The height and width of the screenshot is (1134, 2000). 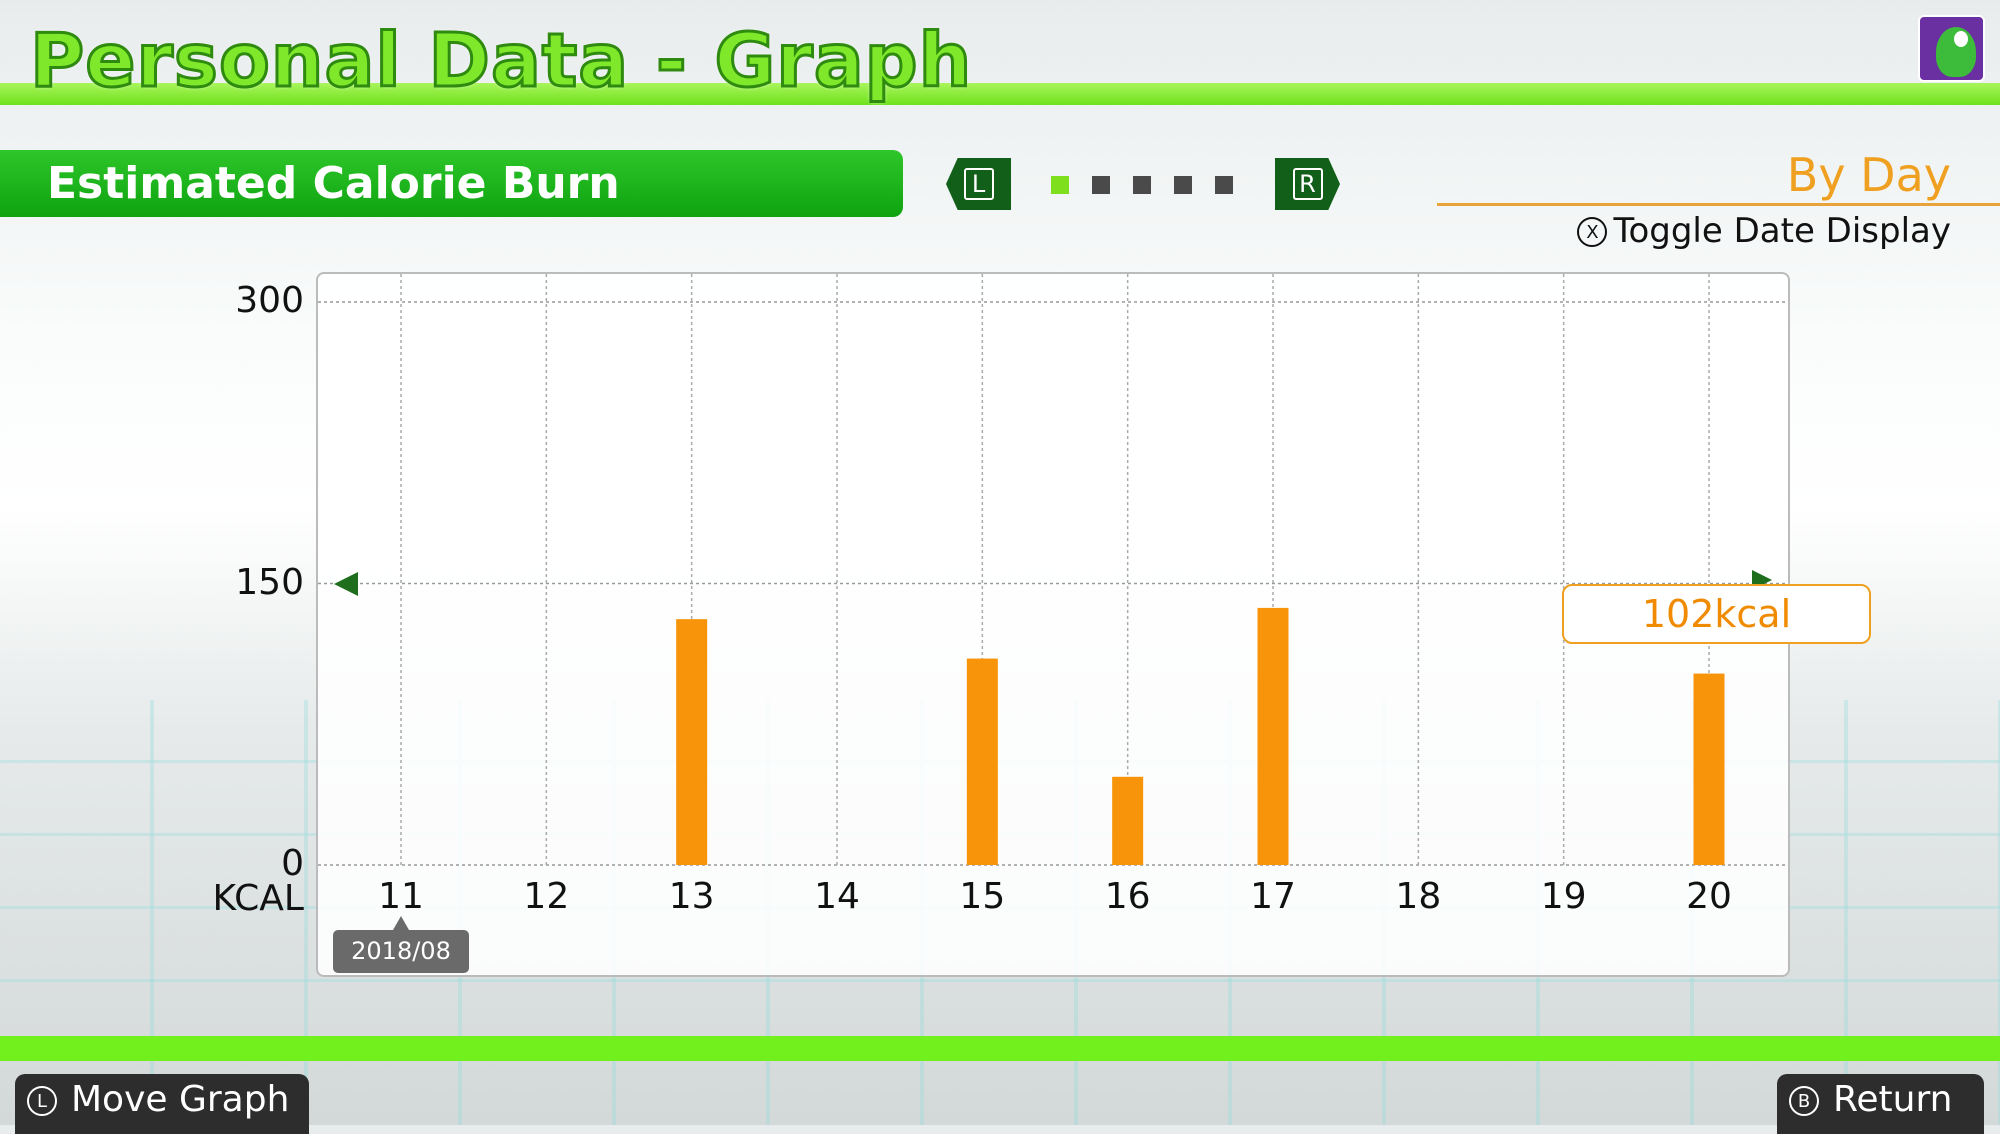 I want to click on r-button-label: R, so click(x=1307, y=184).